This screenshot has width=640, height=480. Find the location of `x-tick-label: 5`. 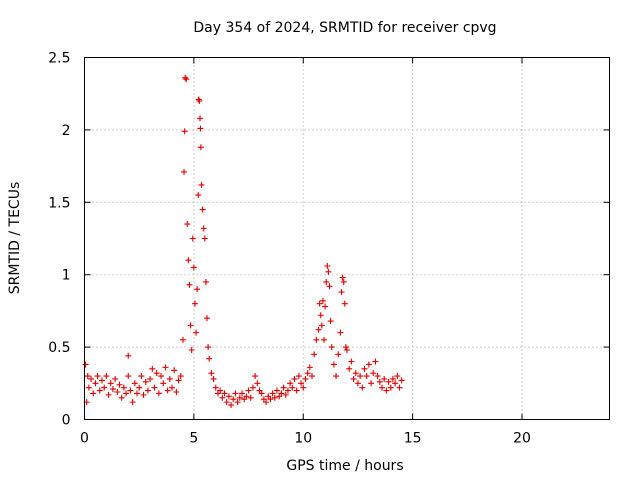

x-tick-label: 5 is located at coordinates (193, 439).